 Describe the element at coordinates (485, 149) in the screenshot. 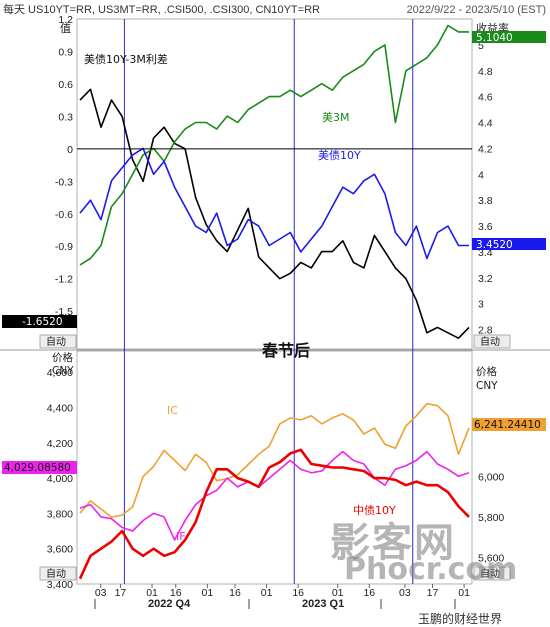

I see `top-right-tick-label: 4.2` at that location.